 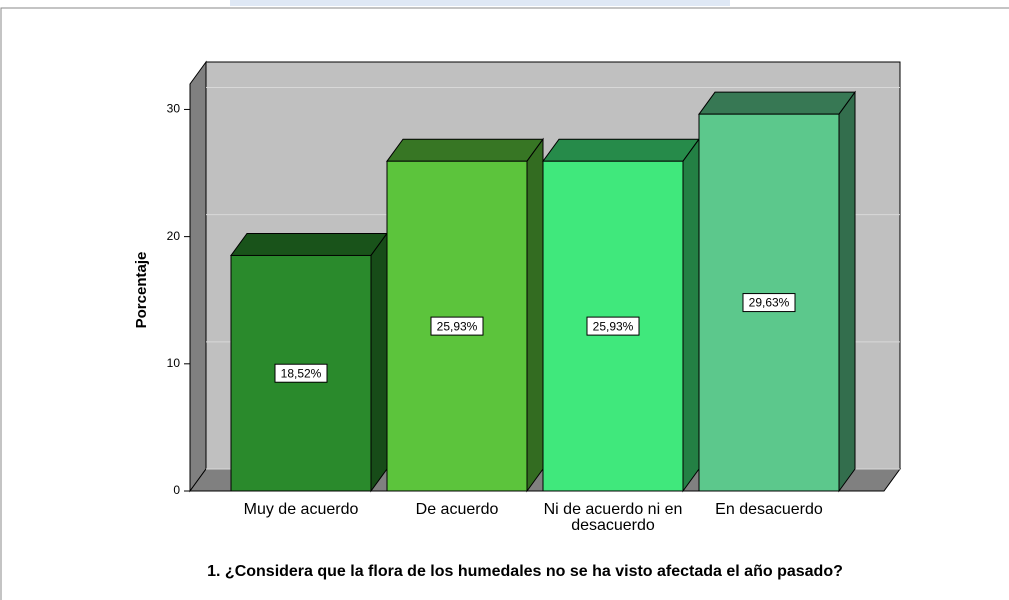 I want to click on y-tick-label: 0, so click(x=176, y=490).